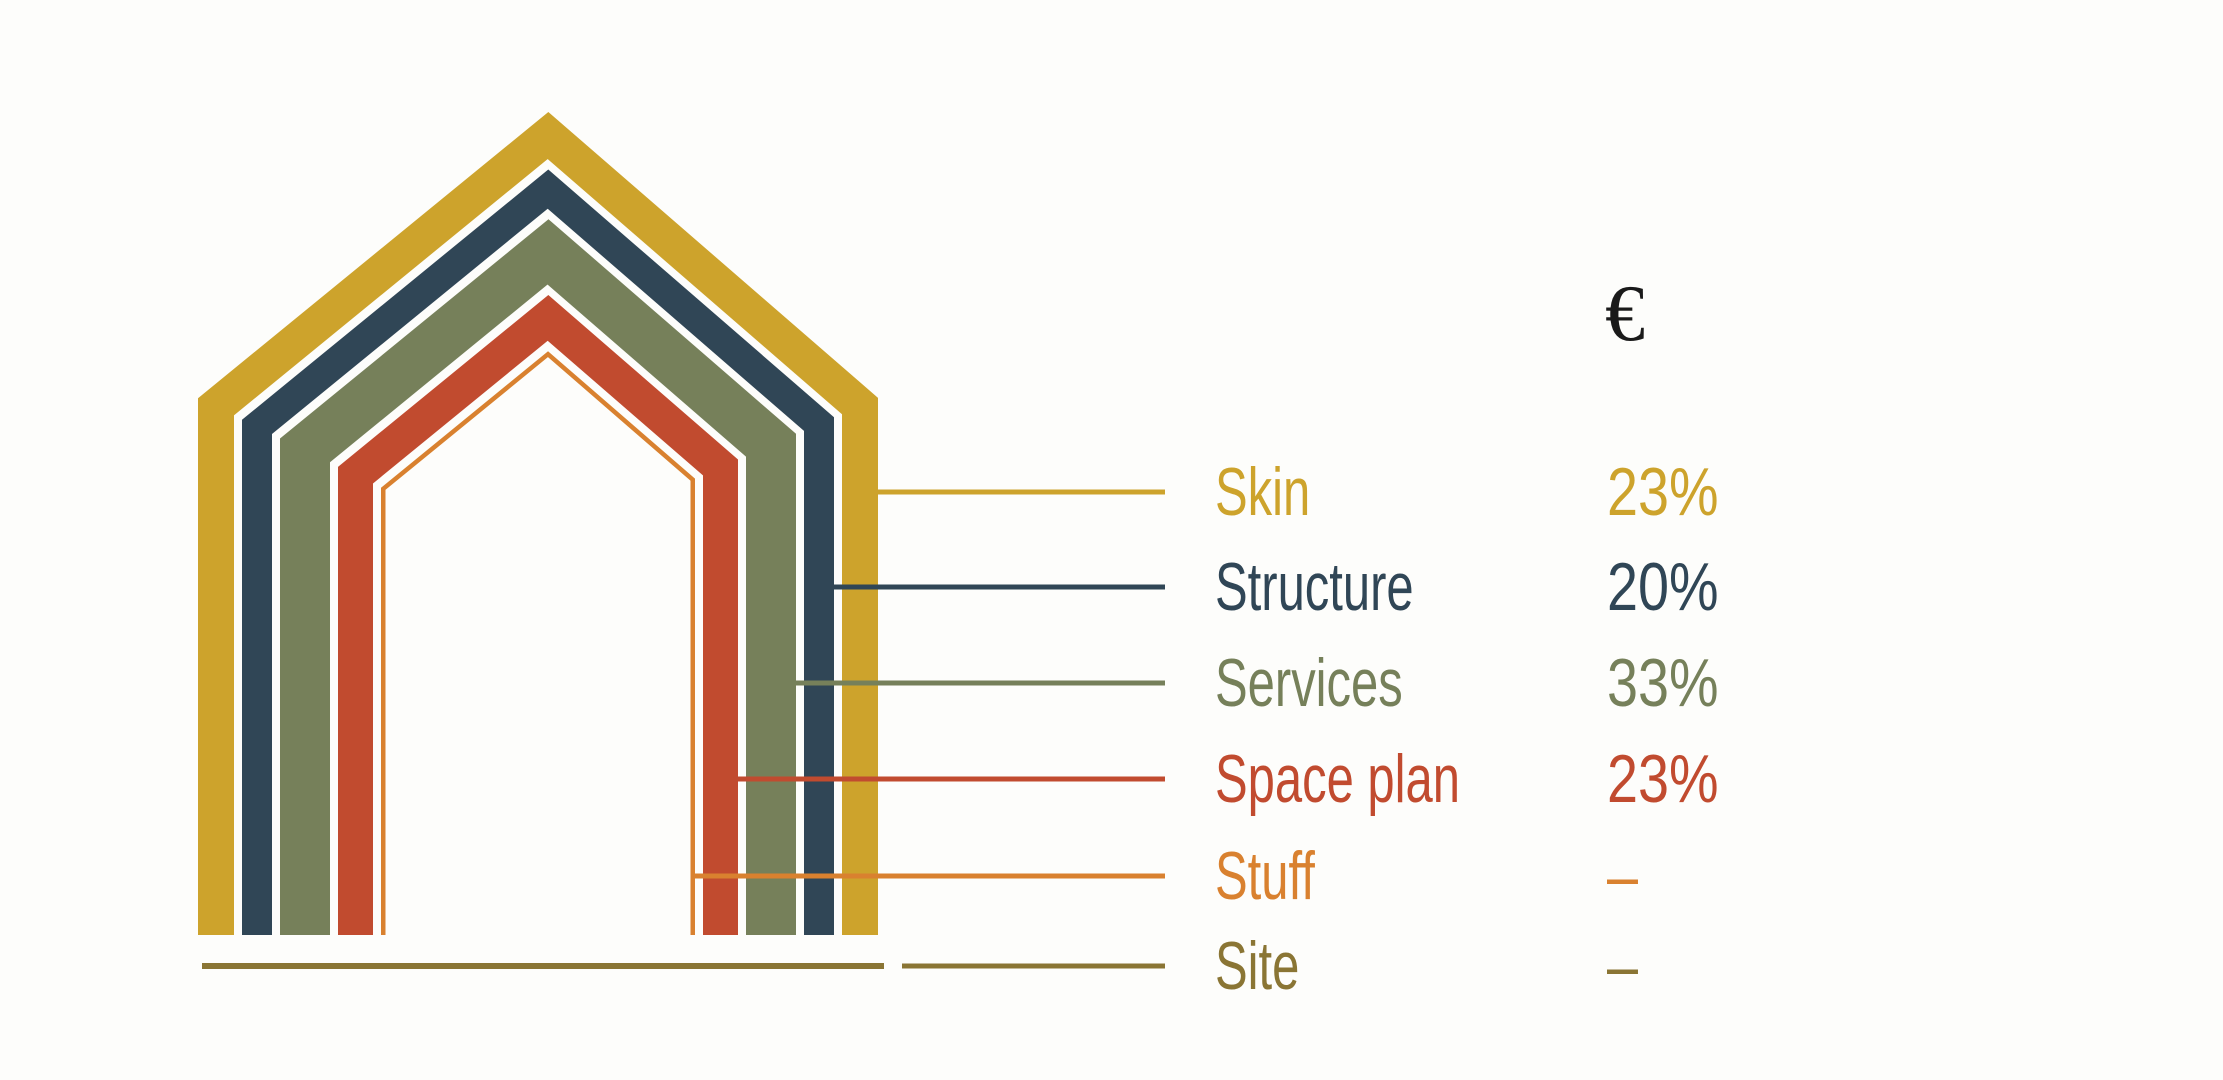 The image size is (2223, 1080). I want to click on legend-label-site: Site, so click(1257, 966).